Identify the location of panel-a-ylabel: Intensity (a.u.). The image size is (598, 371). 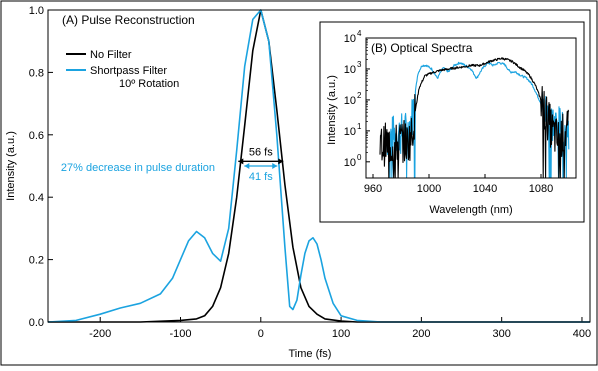
(11, 166).